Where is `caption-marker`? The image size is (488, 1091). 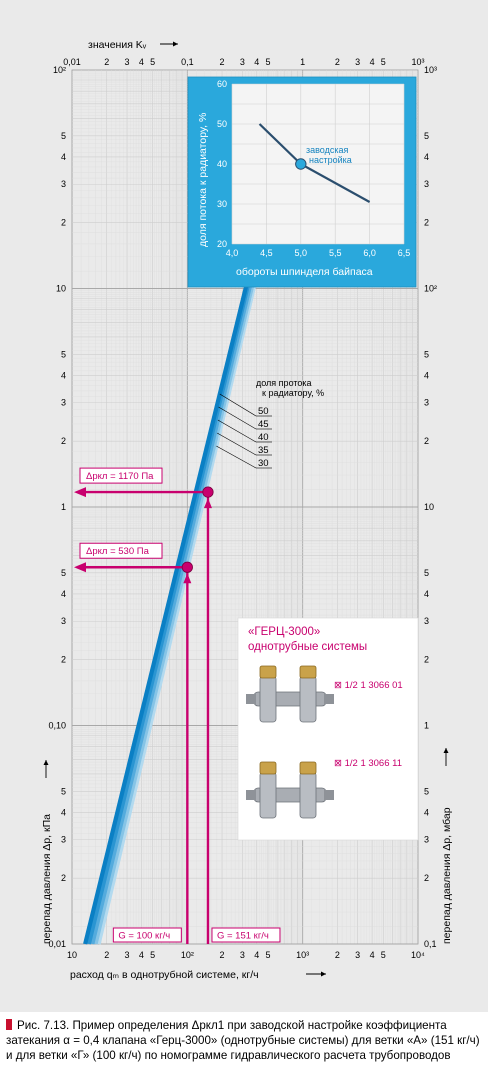
caption-marker is located at coordinates (9, 1024).